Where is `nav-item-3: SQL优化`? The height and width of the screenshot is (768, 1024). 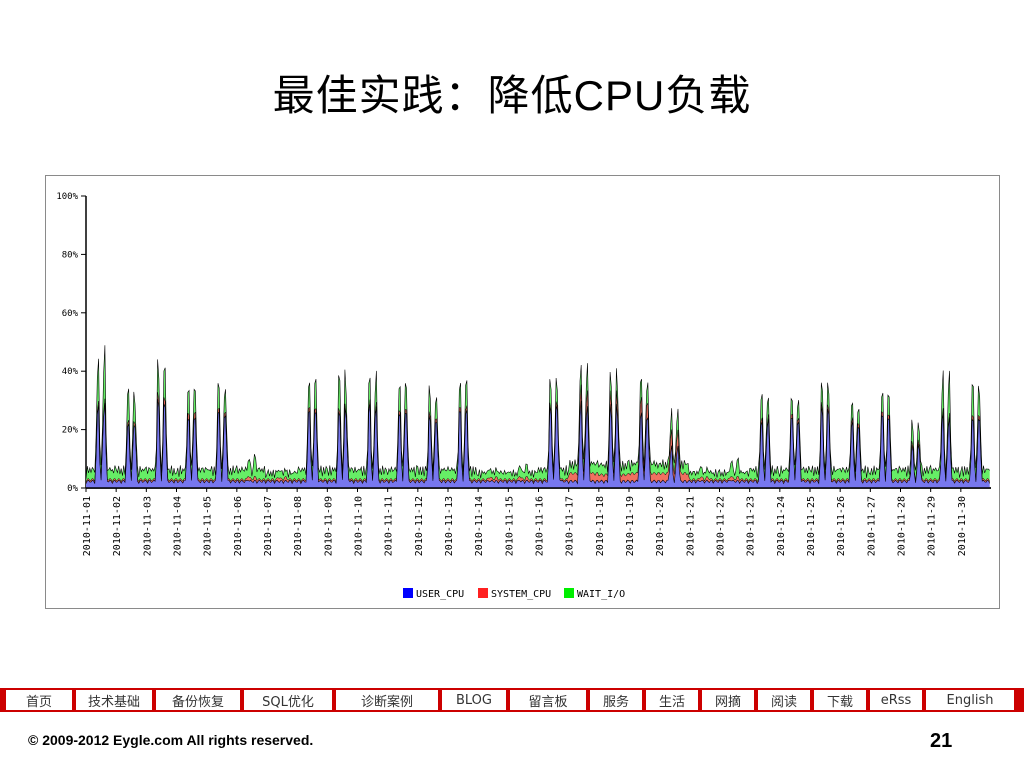 nav-item-3: SQL优化 is located at coordinates (288, 700).